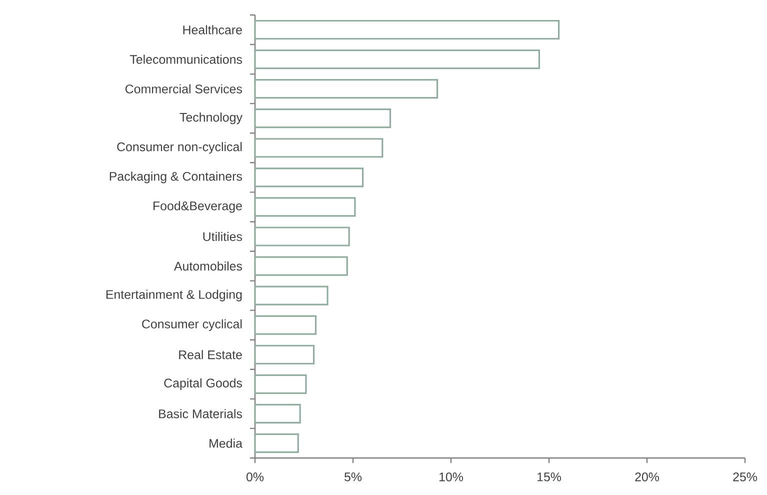  Describe the element at coordinates (210, 355) in the screenshot. I see `y-tick-label: Real Estate` at that location.